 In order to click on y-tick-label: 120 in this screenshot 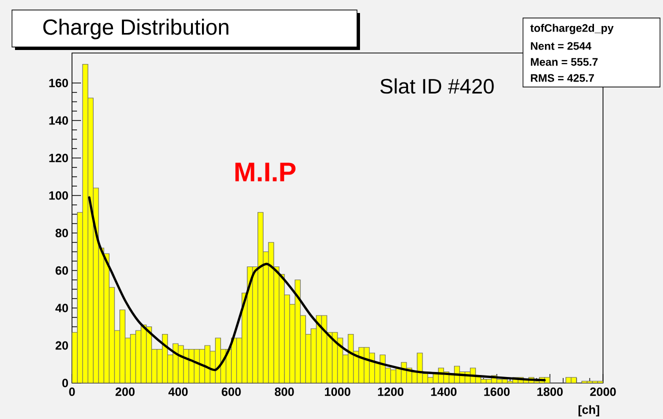, I will do `click(58, 158)`.